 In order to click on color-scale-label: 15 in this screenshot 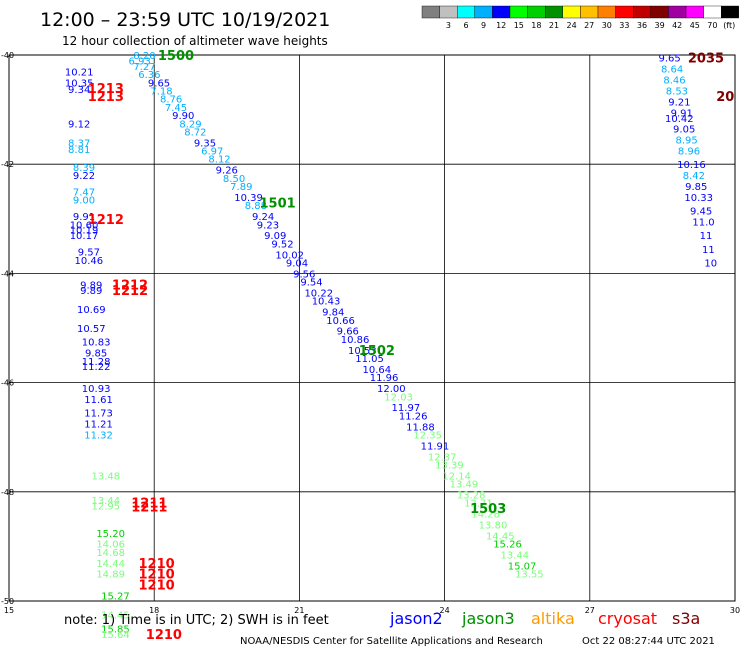, I will do `click(519, 25)`.